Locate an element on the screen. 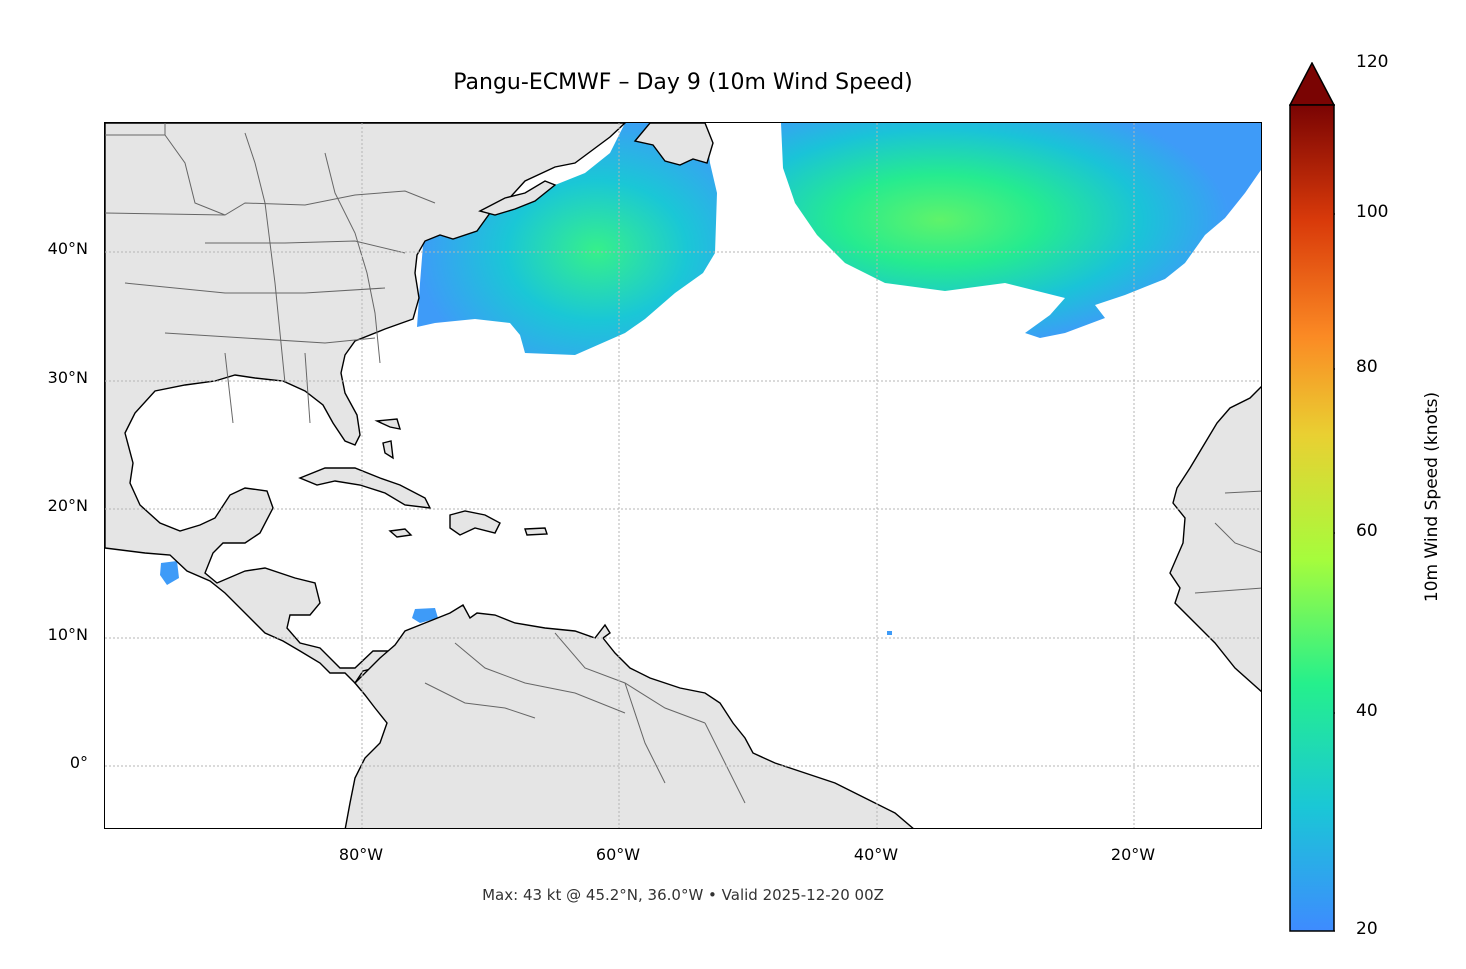 The height and width of the screenshot is (969, 1466). land-africa is located at coordinates (1215, 539).